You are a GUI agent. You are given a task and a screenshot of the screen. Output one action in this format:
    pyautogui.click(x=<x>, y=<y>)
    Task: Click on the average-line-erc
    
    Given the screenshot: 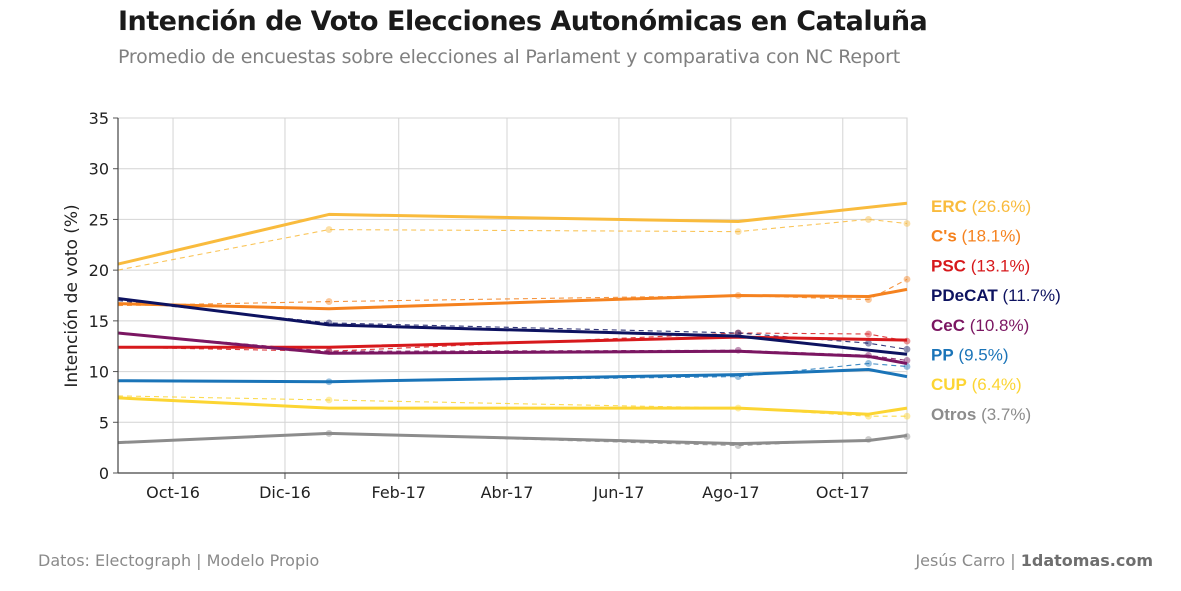 What is the action you would take?
    pyautogui.click(x=512, y=233)
    